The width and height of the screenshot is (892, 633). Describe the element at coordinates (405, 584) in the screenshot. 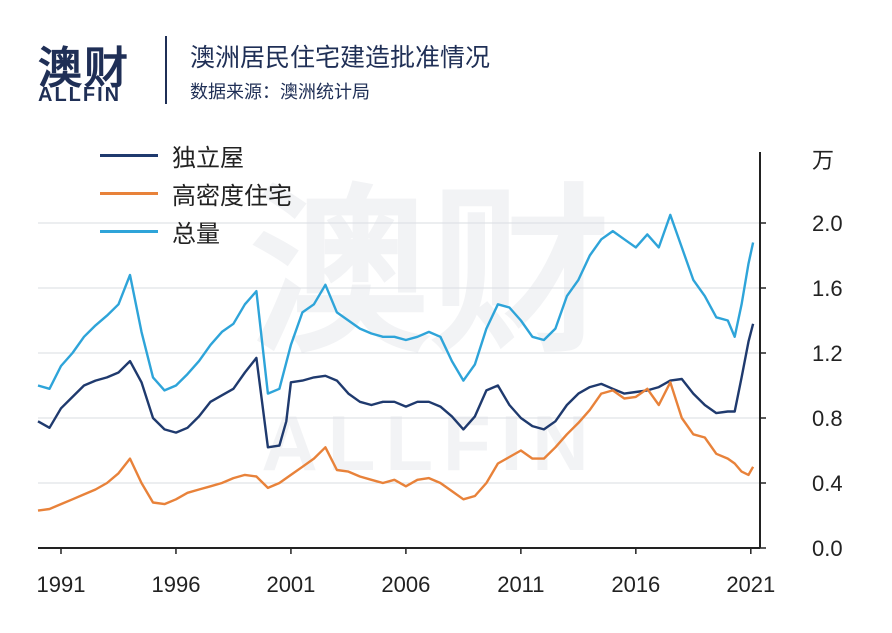

I see `x-tick-label: 2006` at that location.